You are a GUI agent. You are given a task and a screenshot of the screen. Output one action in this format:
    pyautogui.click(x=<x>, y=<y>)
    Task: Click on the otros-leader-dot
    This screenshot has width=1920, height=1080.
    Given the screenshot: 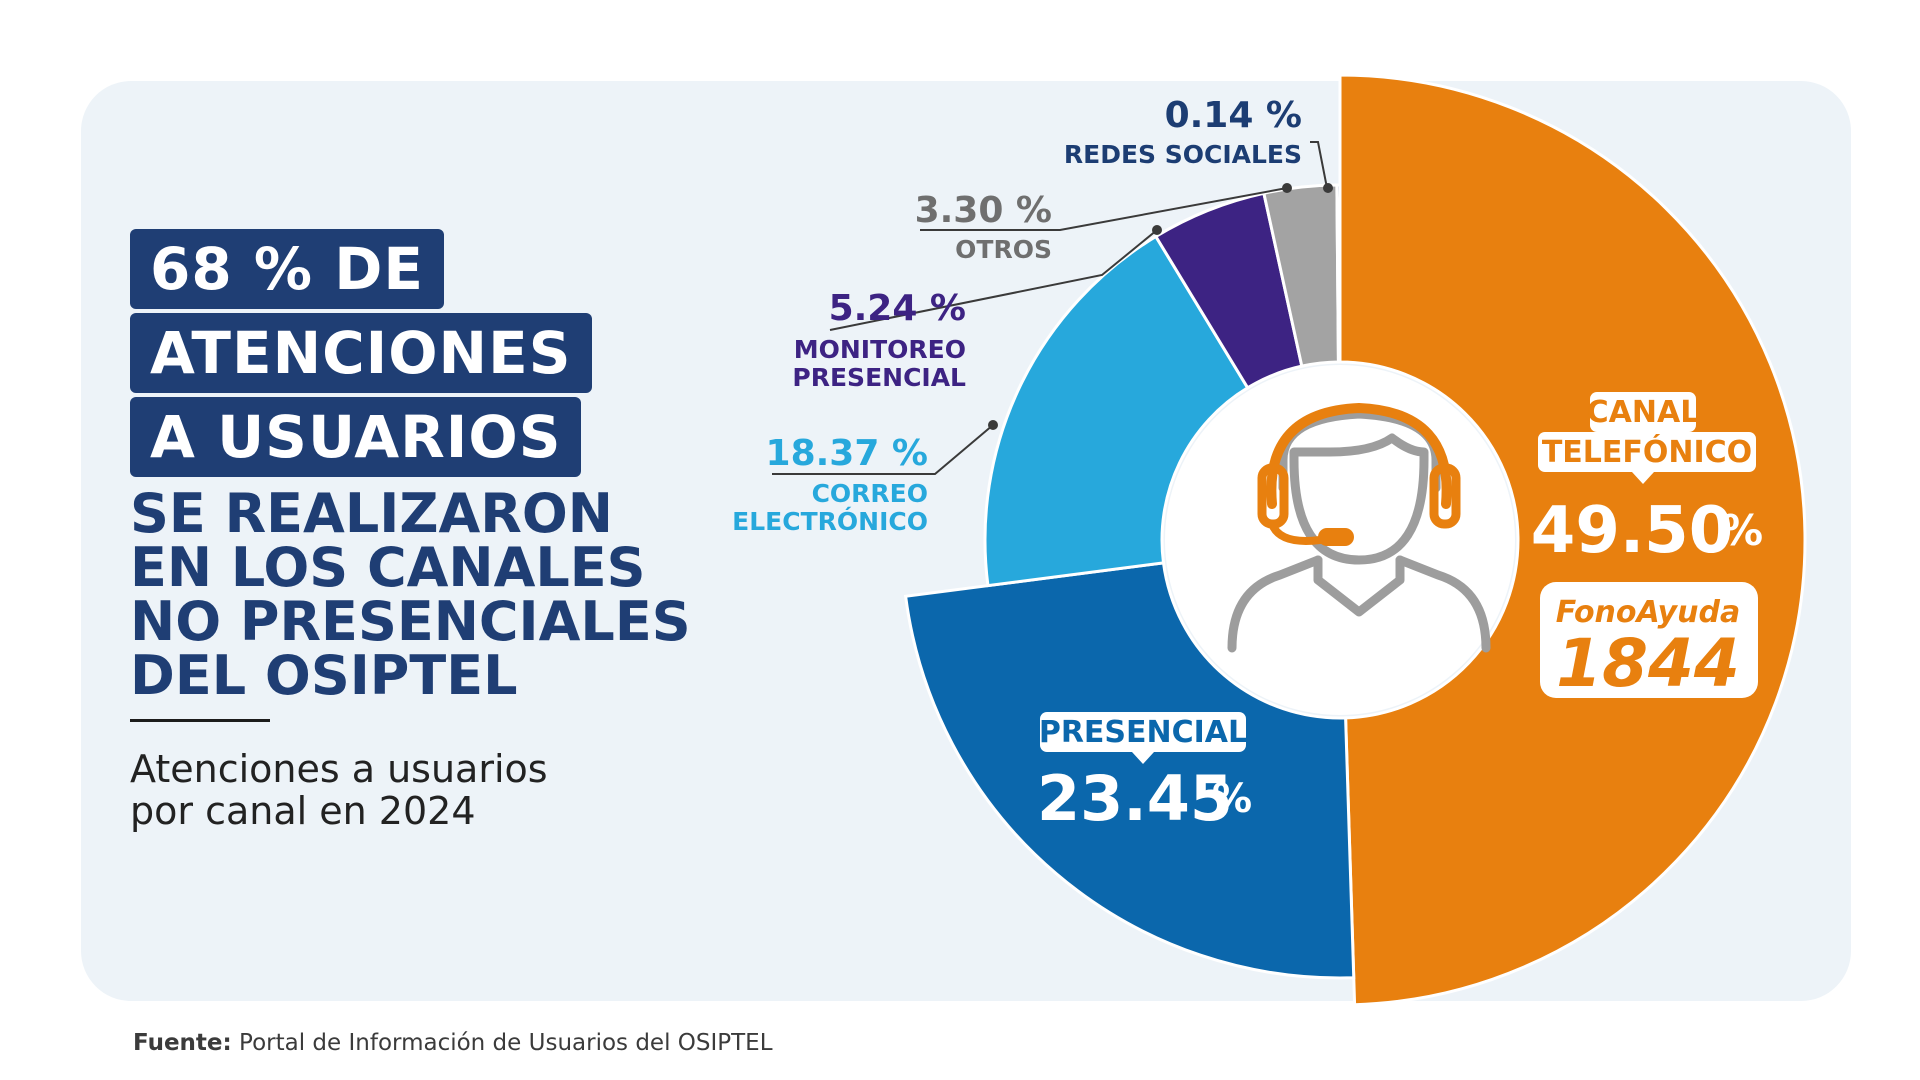 What is the action you would take?
    pyautogui.click(x=1287, y=188)
    